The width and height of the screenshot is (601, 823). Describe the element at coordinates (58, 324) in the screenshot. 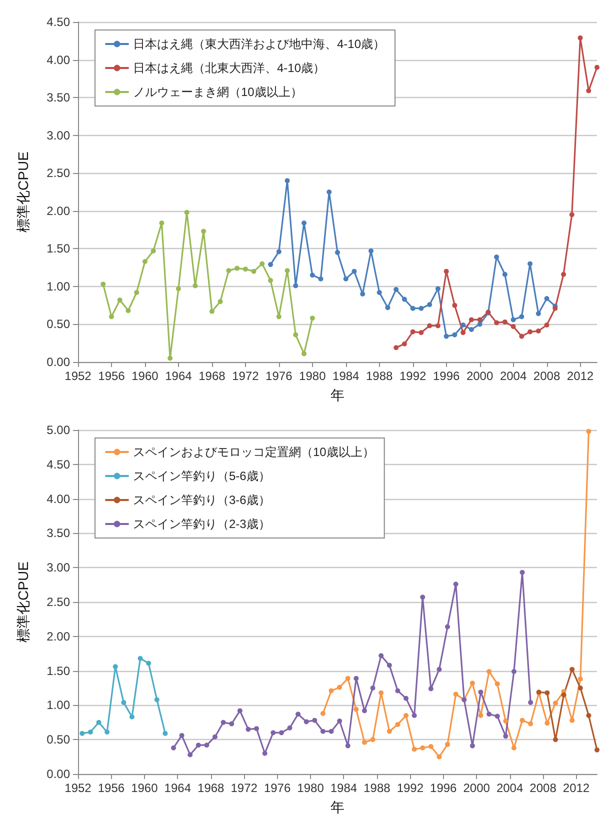

I see `y-tick-label: 0.50` at that location.